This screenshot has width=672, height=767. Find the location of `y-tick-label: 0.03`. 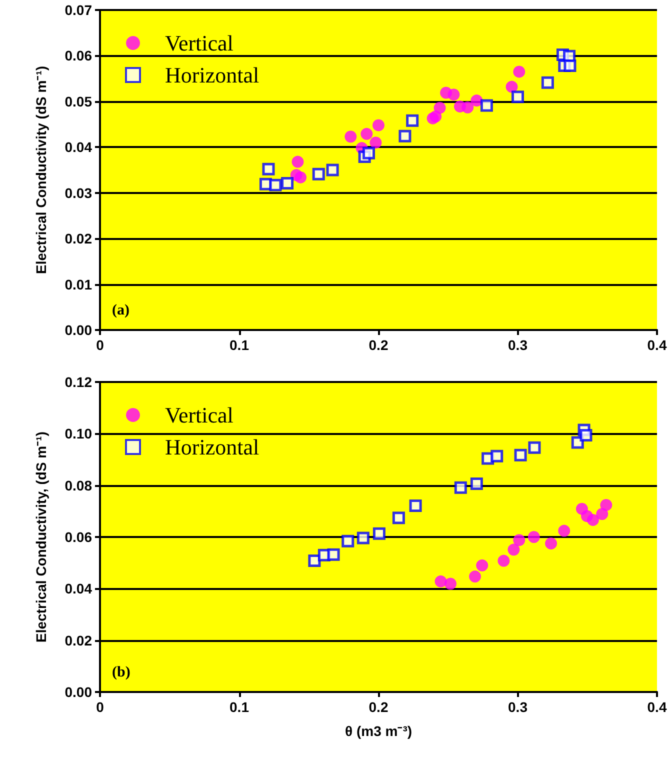

y-tick-label: 0.03 is located at coordinates (78, 192).